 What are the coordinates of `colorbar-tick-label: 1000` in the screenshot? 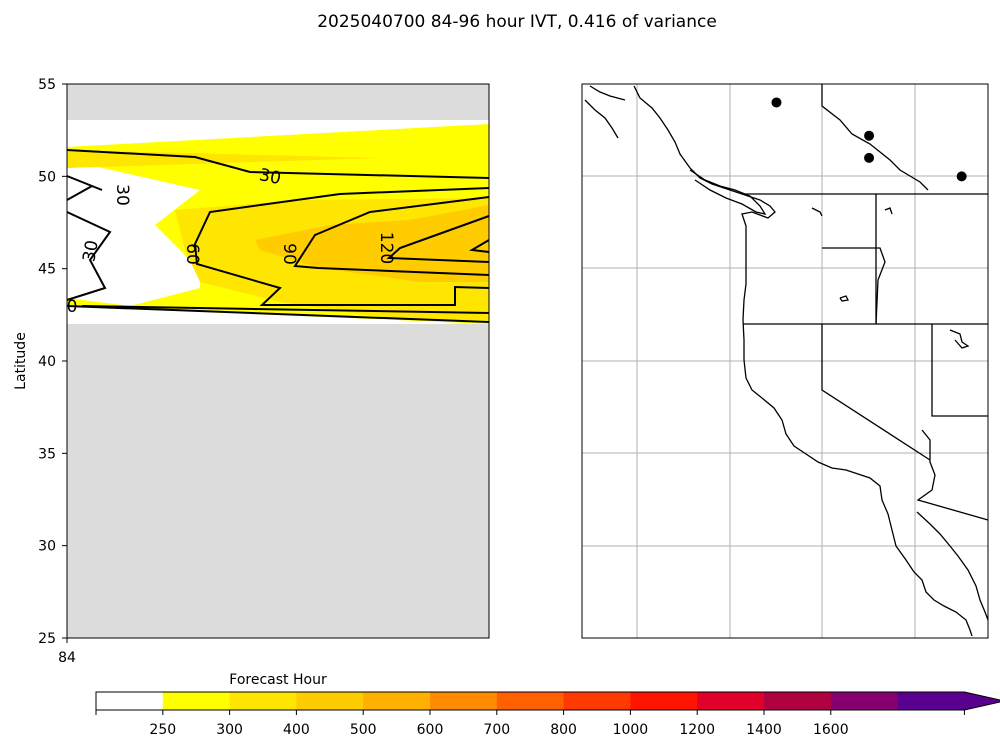 It's located at (631, 730).